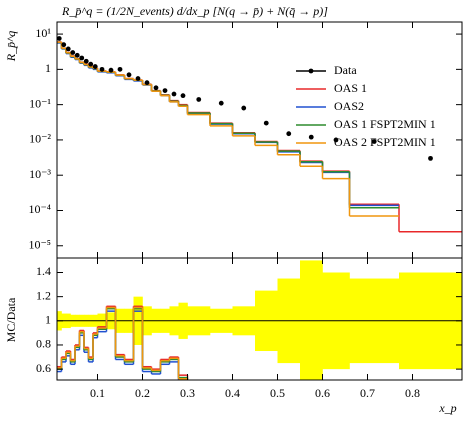 This screenshot has width=467, height=421. I want to click on legend-label: OAS 1 FSPT2MIN 1, so click(385, 124).